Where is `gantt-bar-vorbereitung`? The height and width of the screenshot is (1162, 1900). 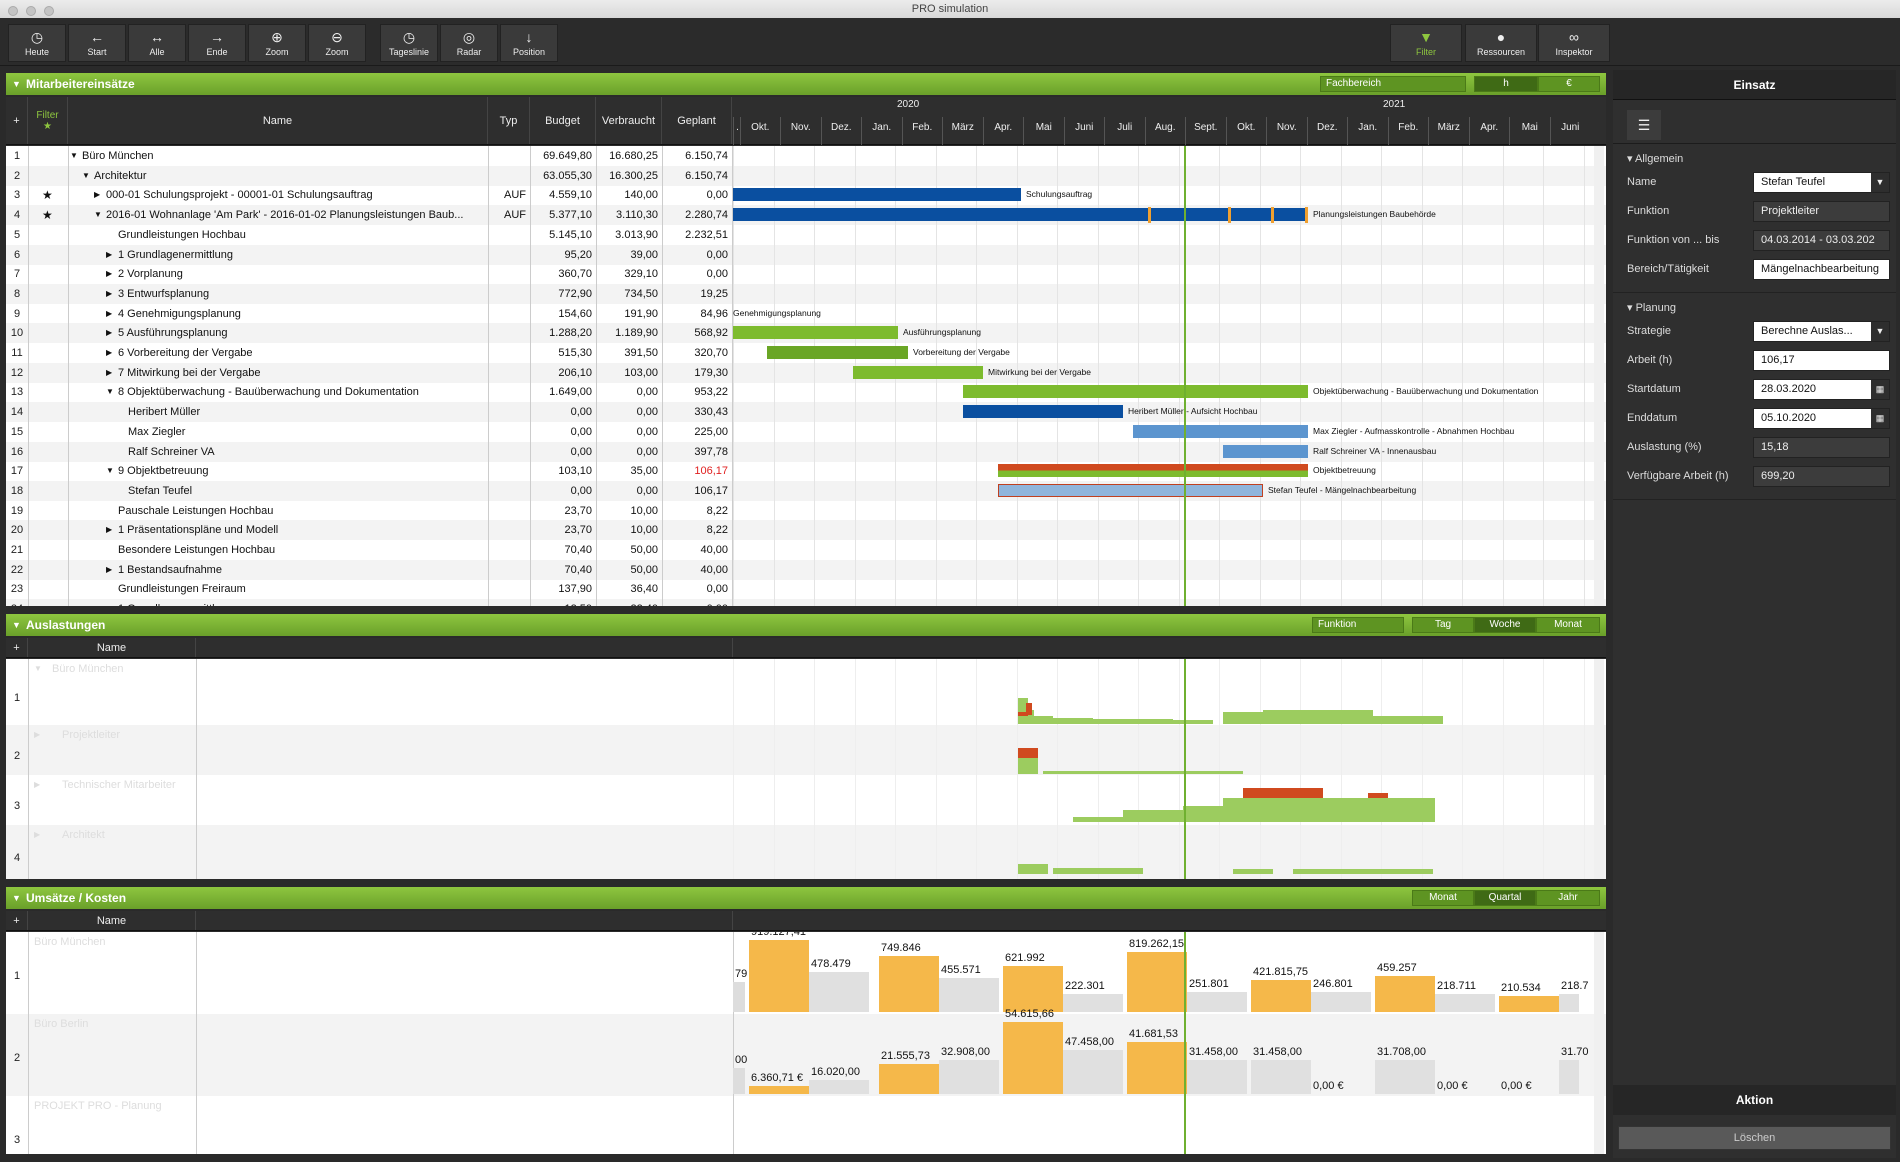 gantt-bar-vorbereitung is located at coordinates (837, 352).